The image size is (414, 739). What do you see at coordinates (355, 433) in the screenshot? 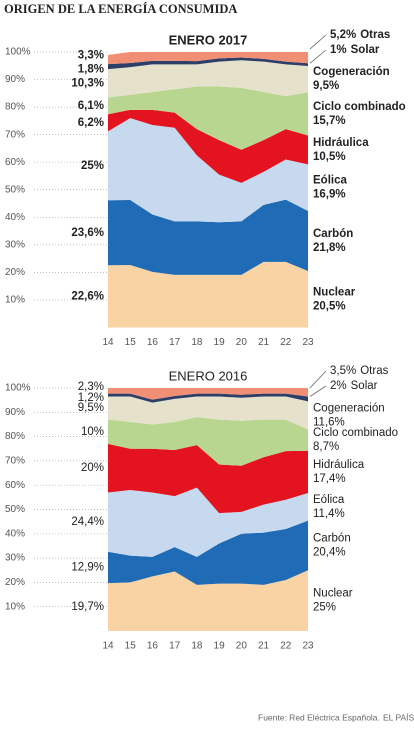
I see `series-name: Ciclo combinado` at bounding box center [355, 433].